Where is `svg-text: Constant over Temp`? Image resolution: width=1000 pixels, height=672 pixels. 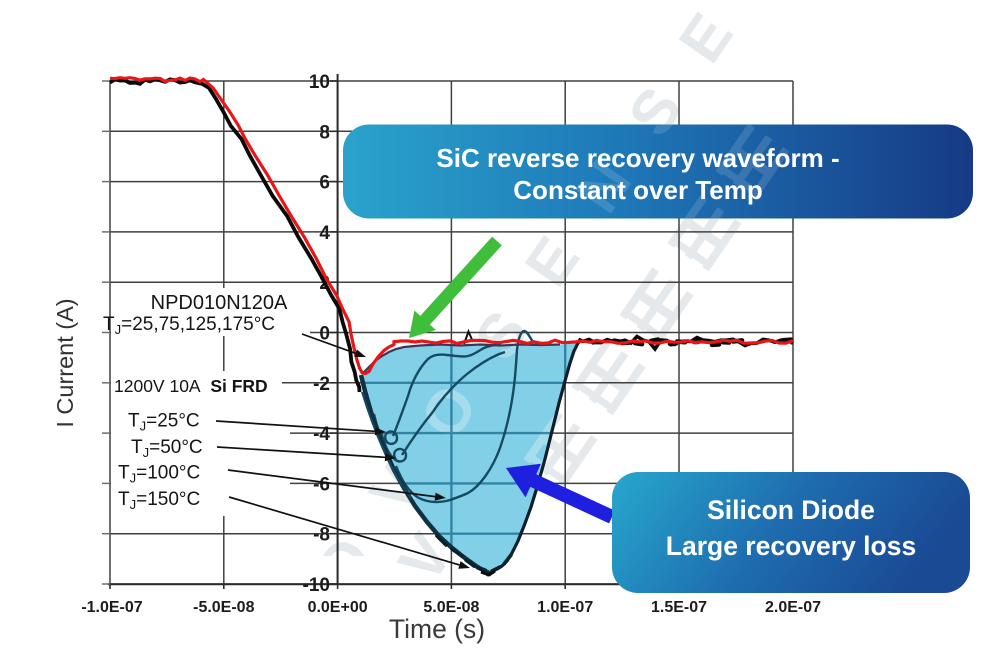
svg-text: Constant over Temp is located at coordinates (637, 190).